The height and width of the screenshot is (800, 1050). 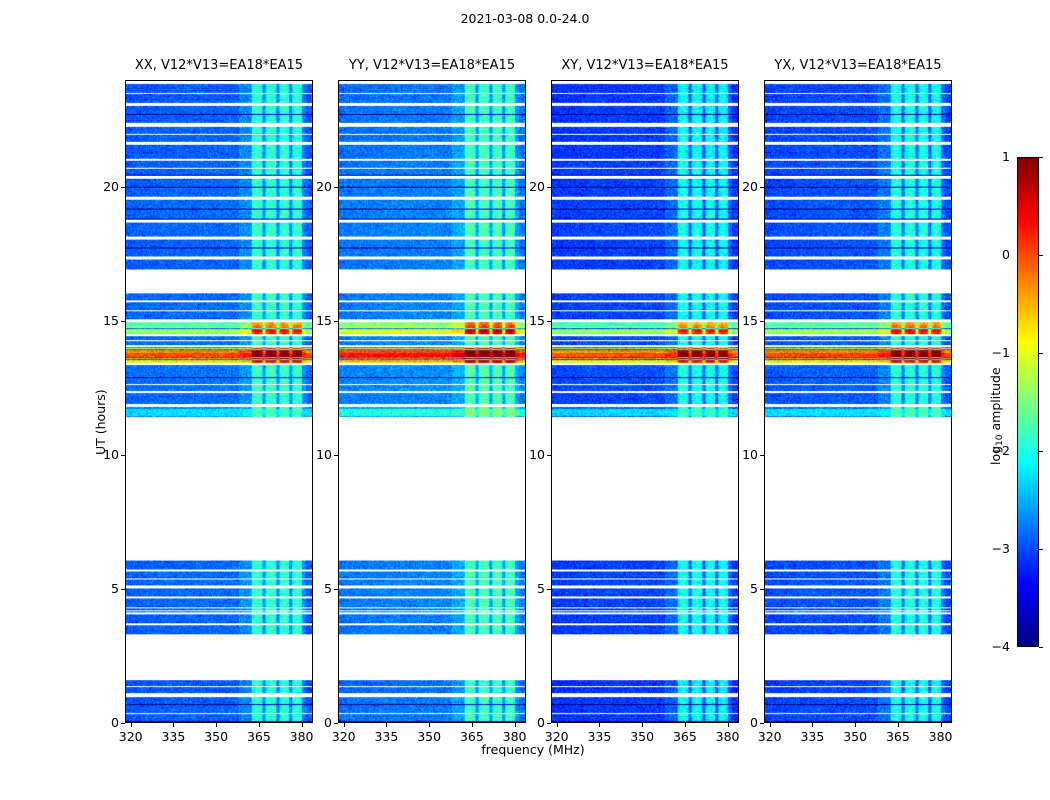 What do you see at coordinates (1000, 352) in the screenshot?
I see `colorbar-tick-label--1: −1` at bounding box center [1000, 352].